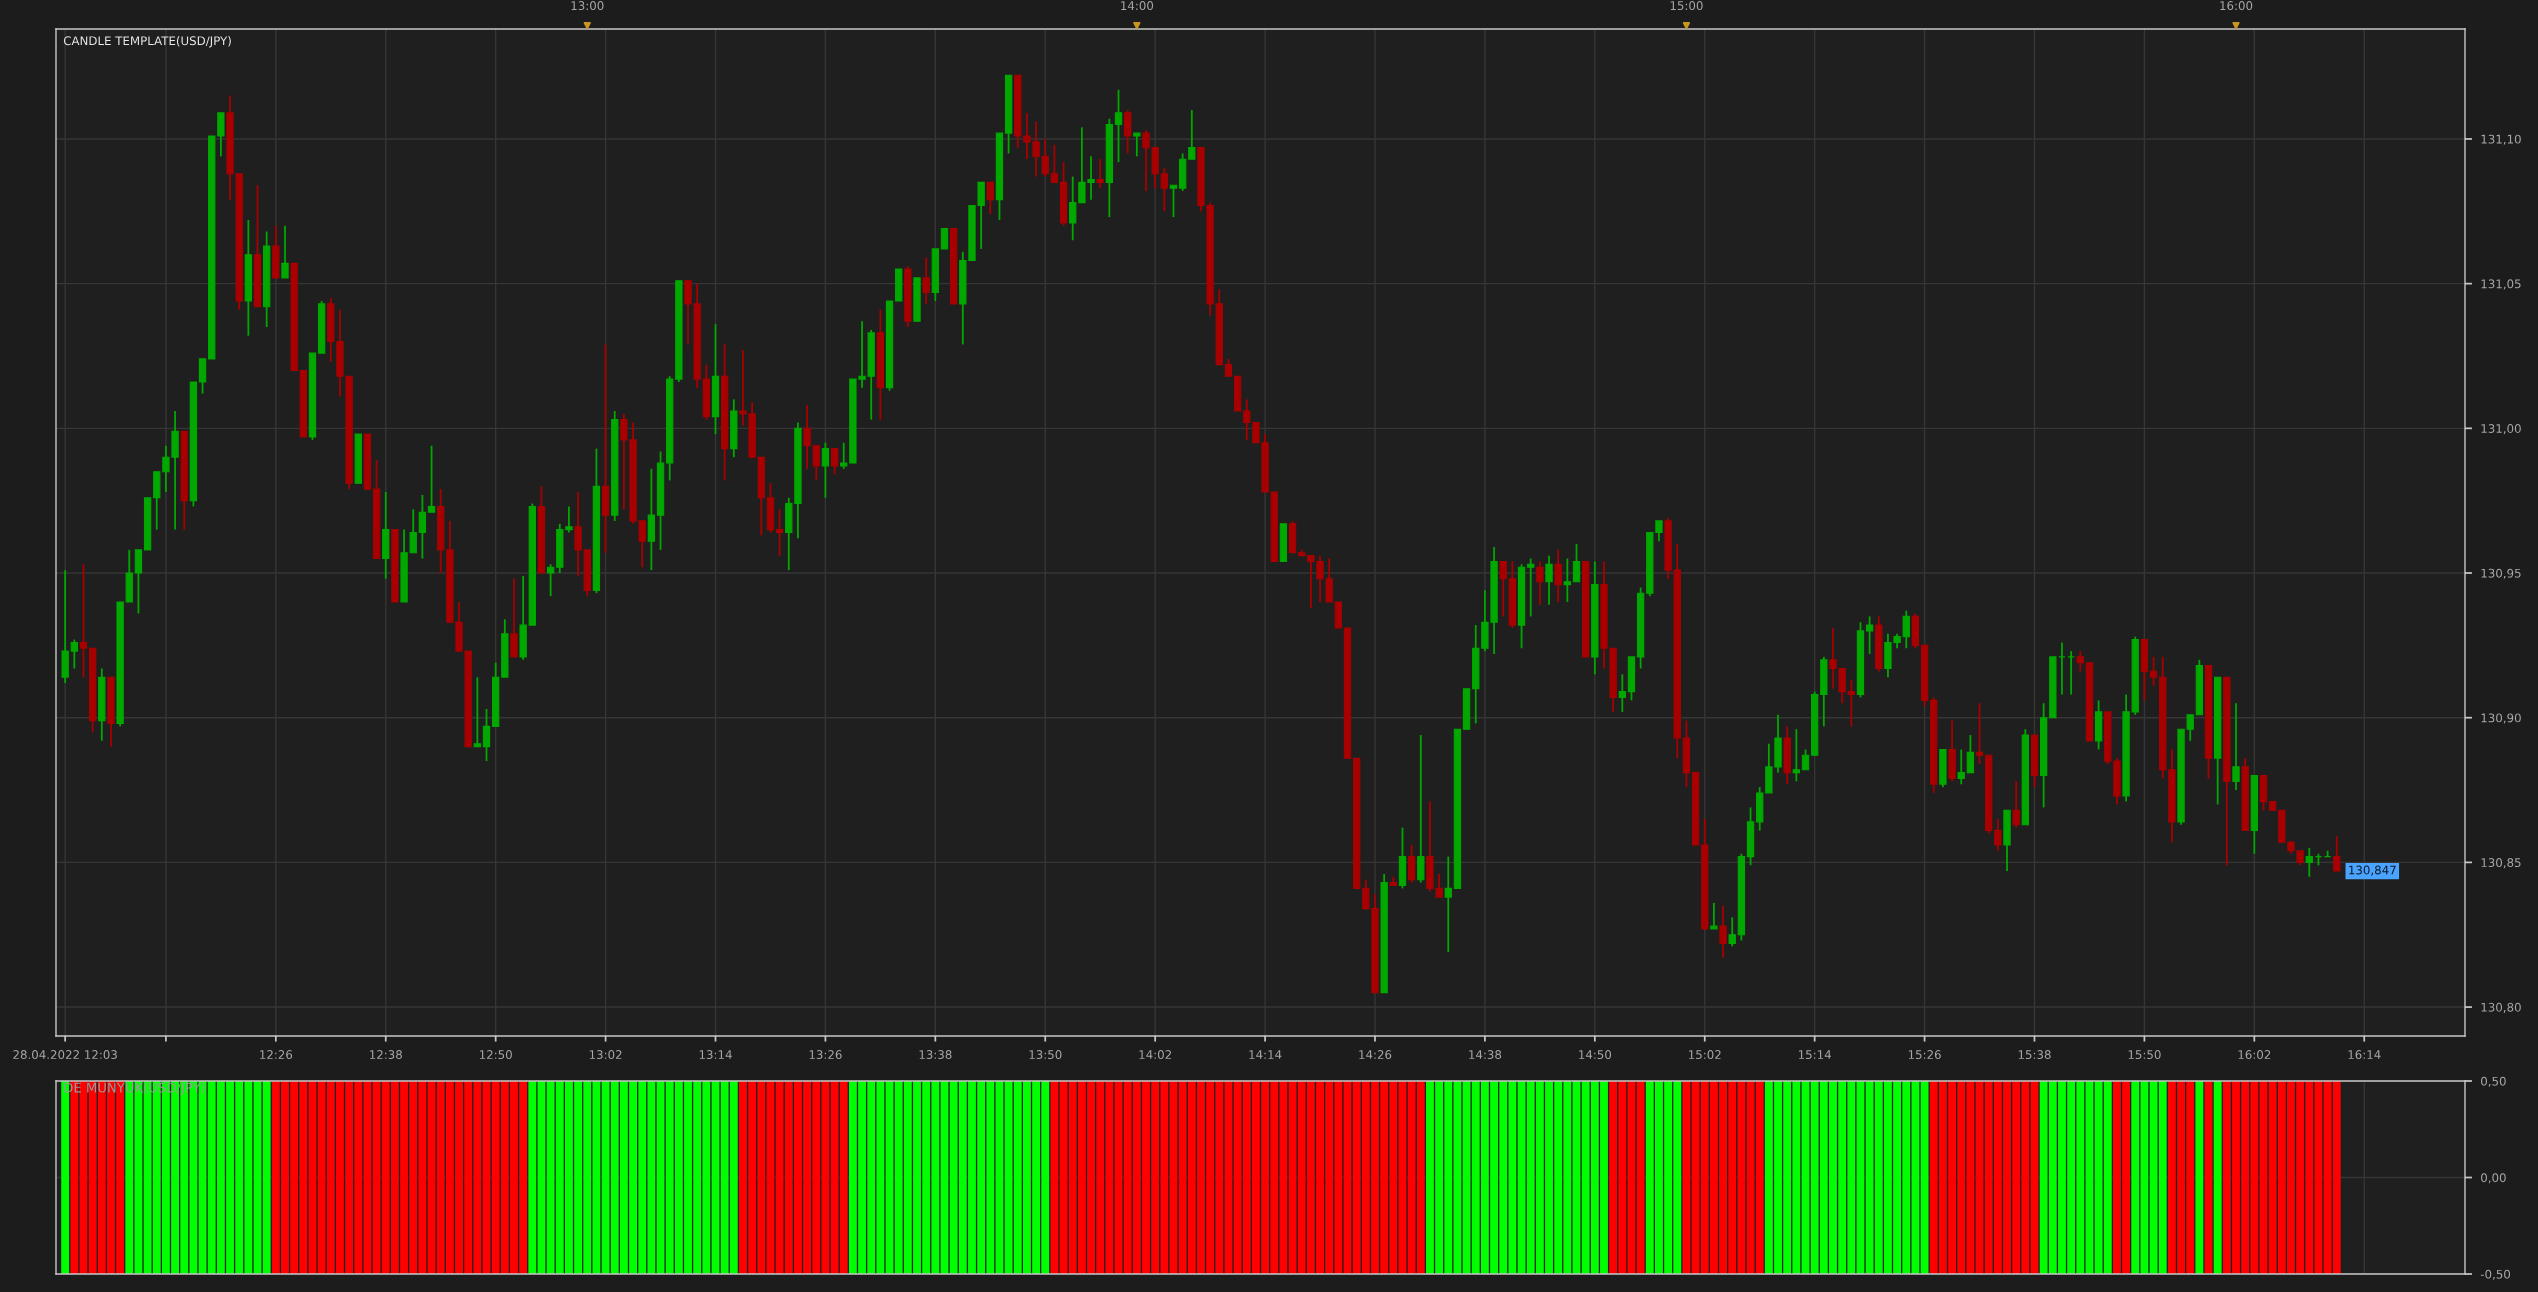 The image size is (2538, 1292). Describe the element at coordinates (1595, 1055) in the screenshot. I see `x-tick-label: 14:50` at that location.